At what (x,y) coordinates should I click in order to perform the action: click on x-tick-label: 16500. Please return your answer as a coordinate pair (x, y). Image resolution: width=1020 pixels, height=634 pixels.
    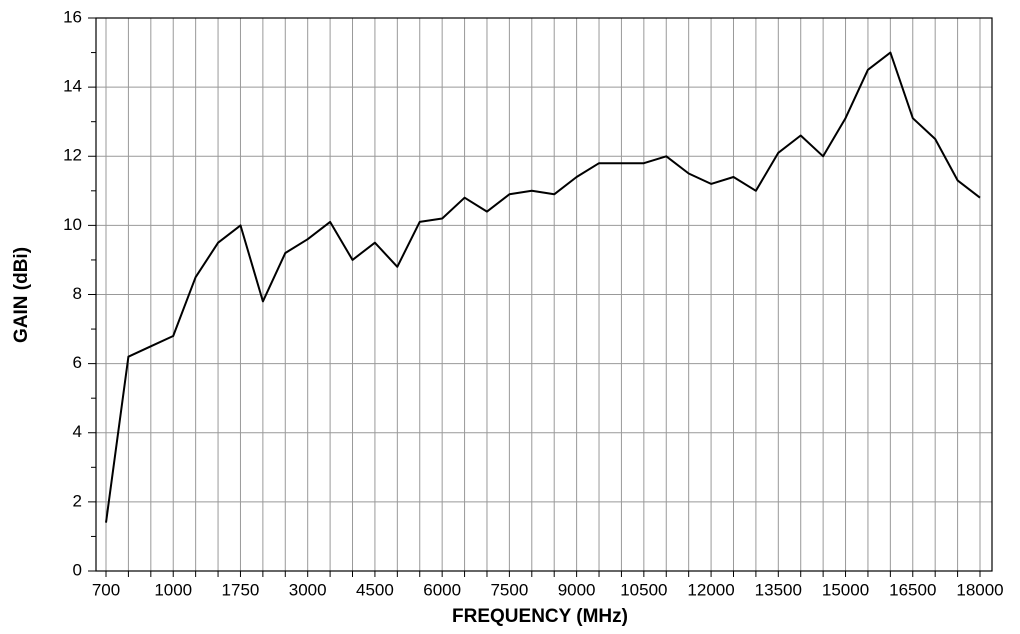
    Looking at the image, I should click on (912, 589).